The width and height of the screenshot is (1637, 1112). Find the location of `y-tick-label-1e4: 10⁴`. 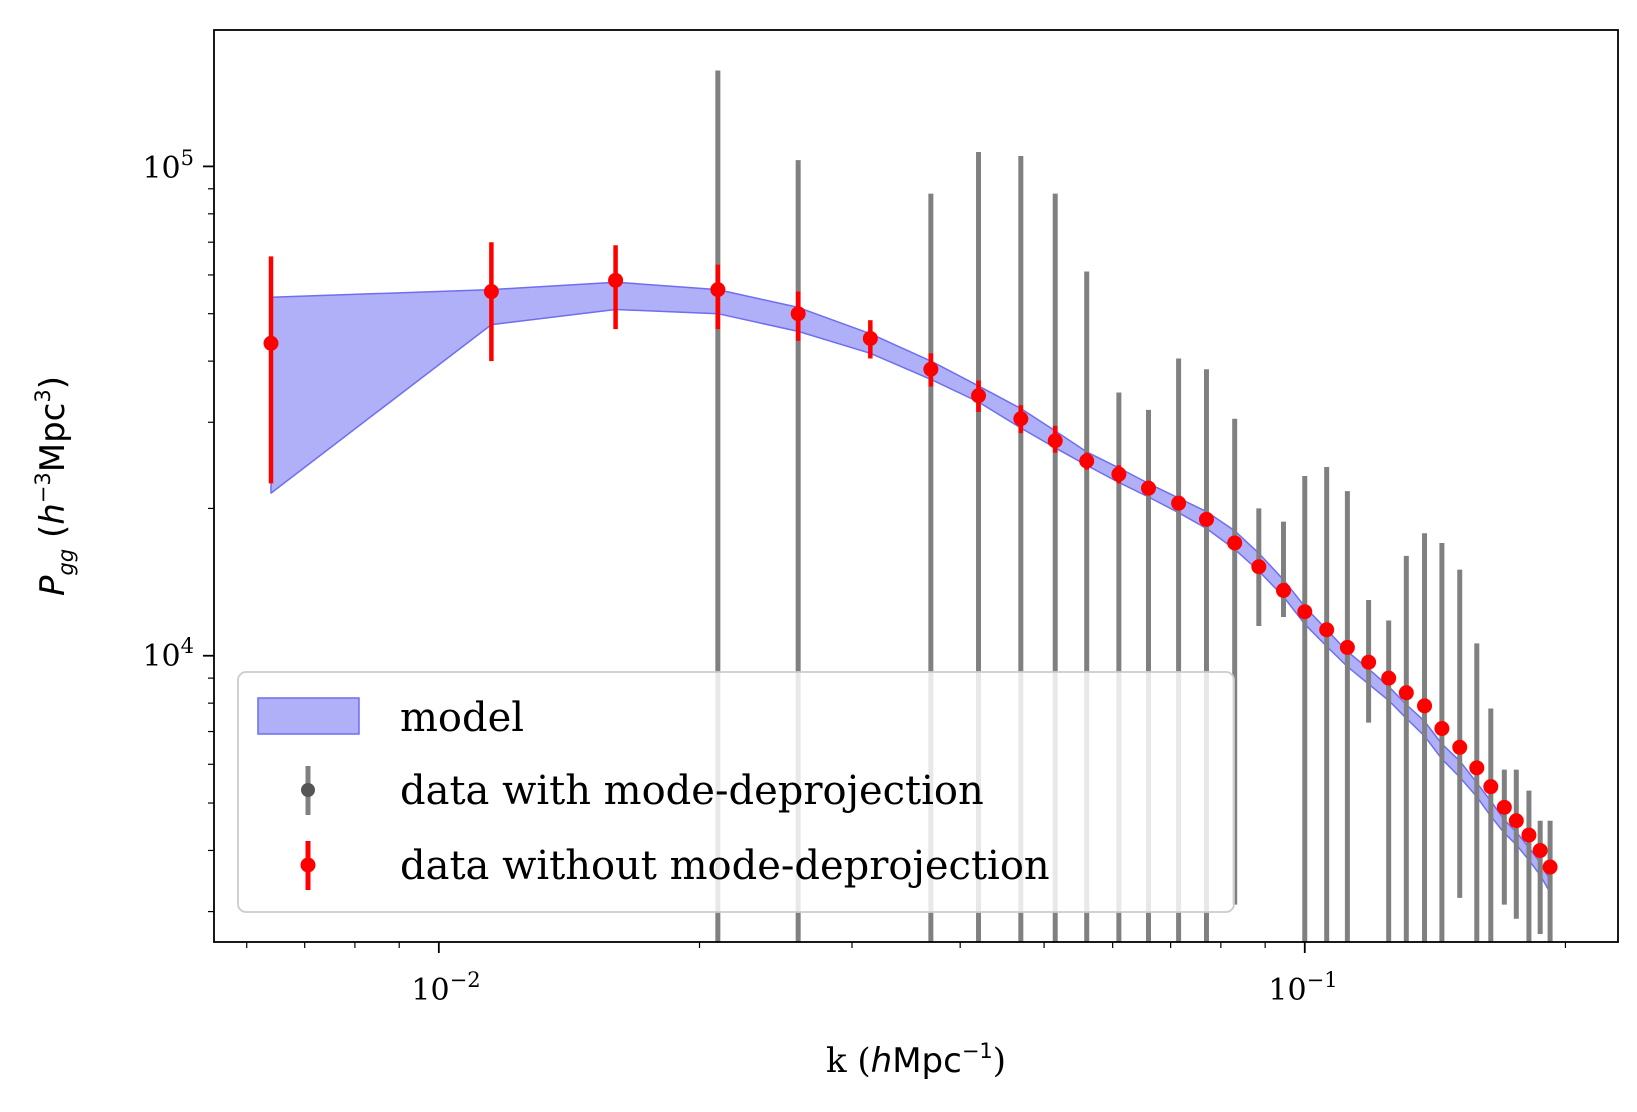

y-tick-label-1e4: 10⁴ is located at coordinates (168, 654).